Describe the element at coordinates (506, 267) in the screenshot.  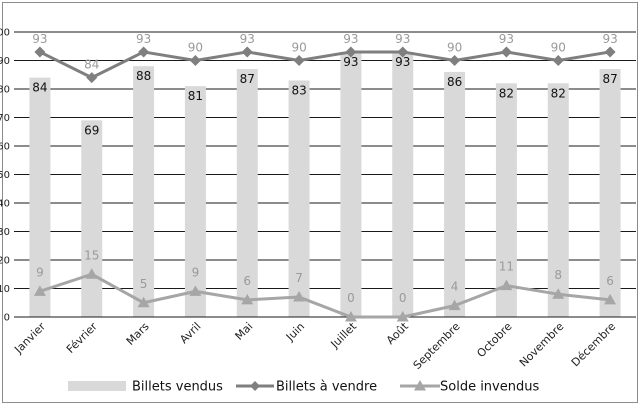
I see `line-data-label: 11` at that location.